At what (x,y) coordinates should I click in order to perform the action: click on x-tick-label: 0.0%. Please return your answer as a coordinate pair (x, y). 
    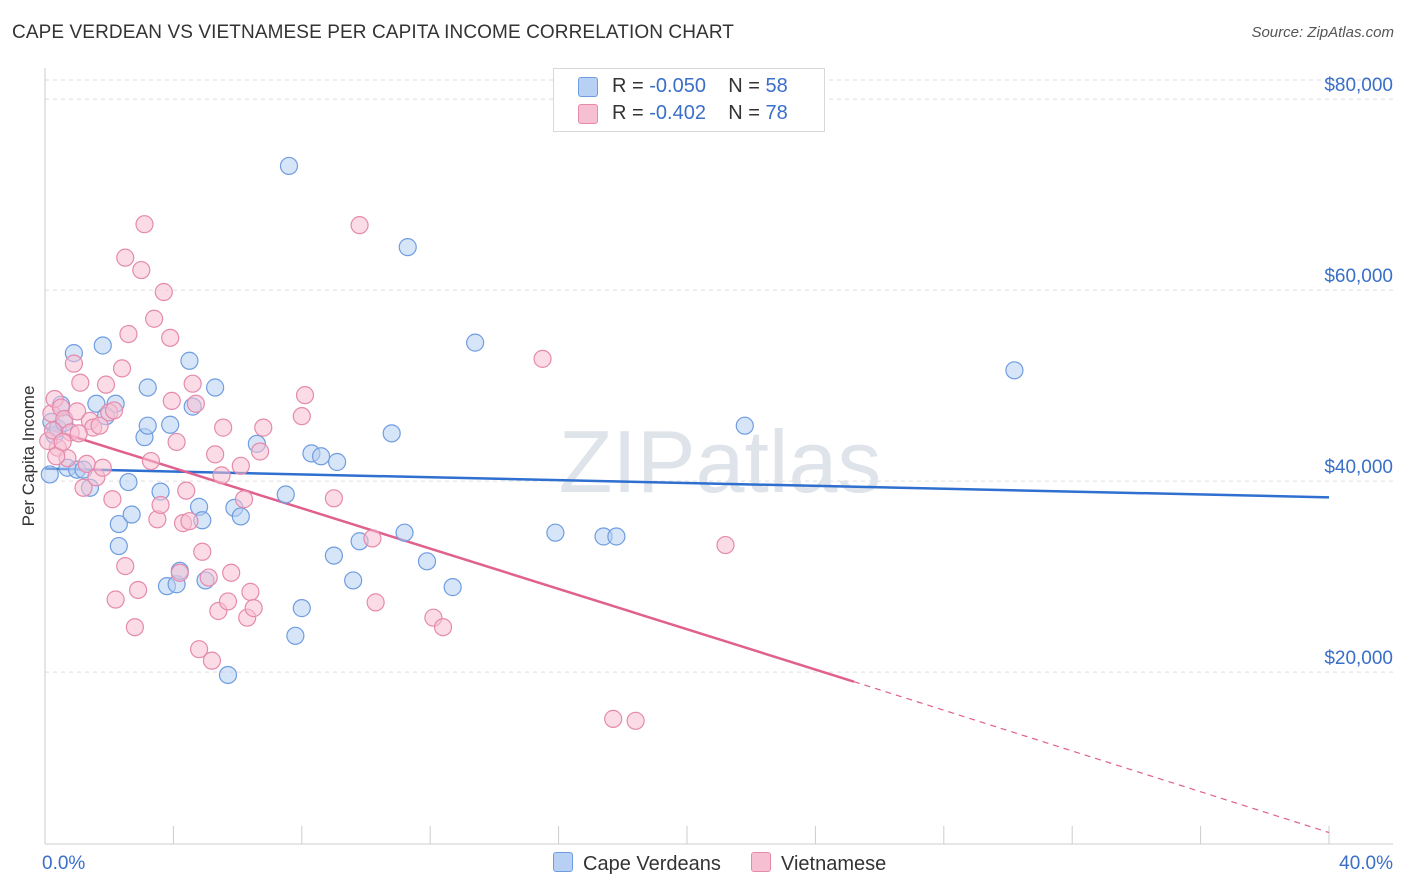
    Looking at the image, I should click on (63, 863).